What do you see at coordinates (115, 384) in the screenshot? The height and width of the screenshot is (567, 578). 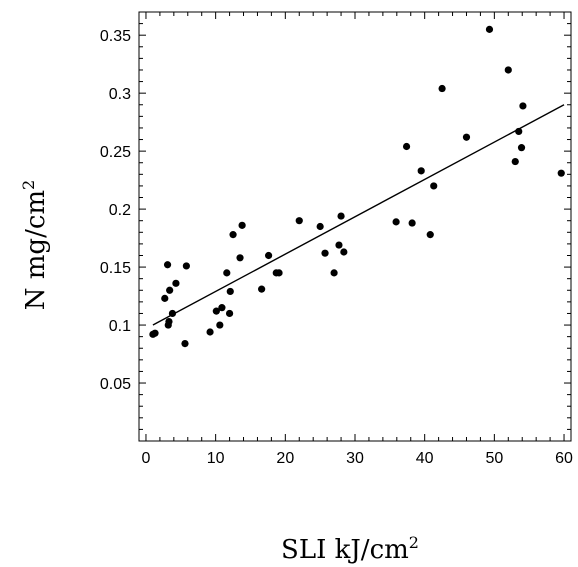 I see `y-tick-label: 0.05` at bounding box center [115, 384].